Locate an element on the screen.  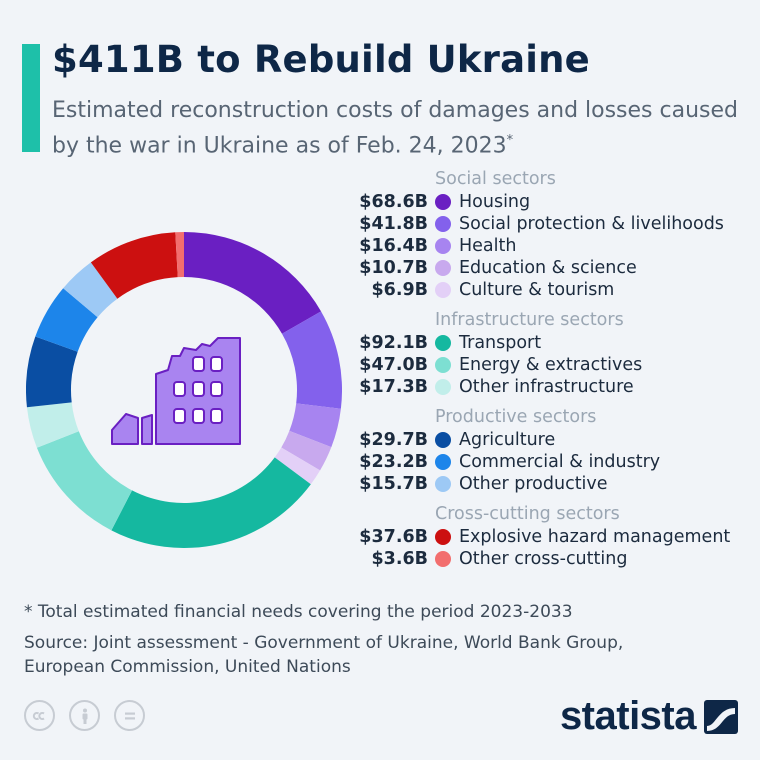
legend-label: Housing is located at coordinates (495, 202).